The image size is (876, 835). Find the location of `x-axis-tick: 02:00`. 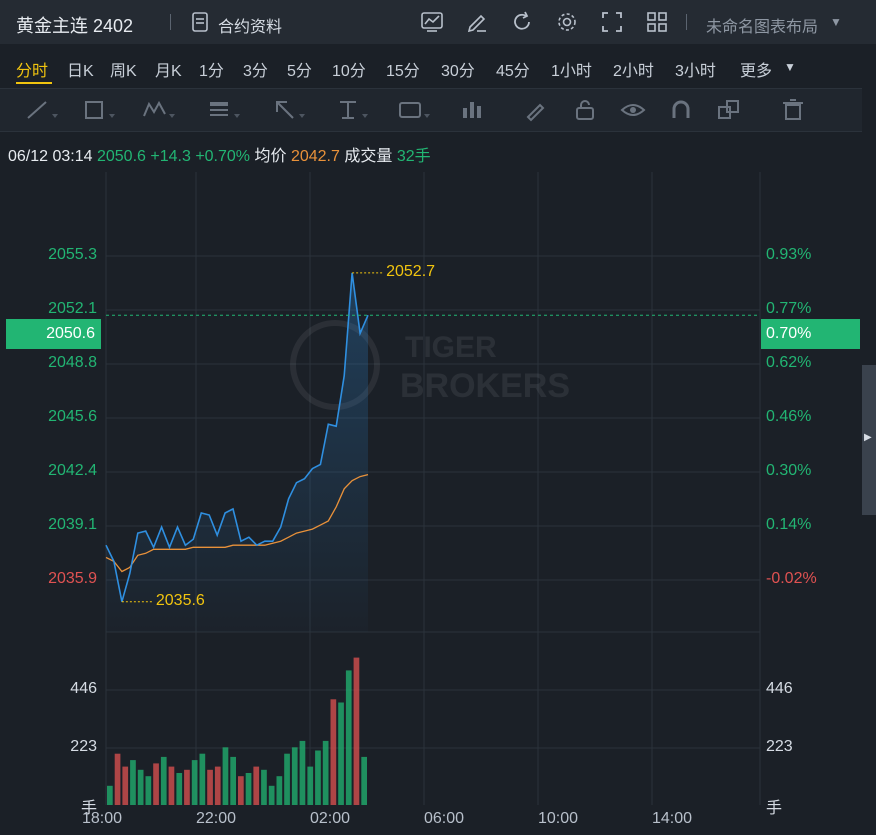

x-axis-tick: 02:00 is located at coordinates (330, 818).